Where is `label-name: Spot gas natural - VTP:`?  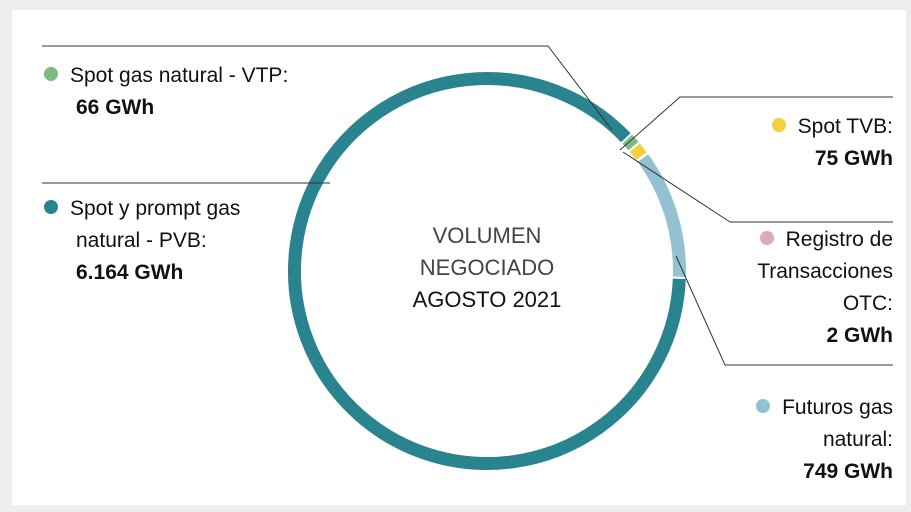
label-name: Spot gas natural - VTP: is located at coordinates (179, 75).